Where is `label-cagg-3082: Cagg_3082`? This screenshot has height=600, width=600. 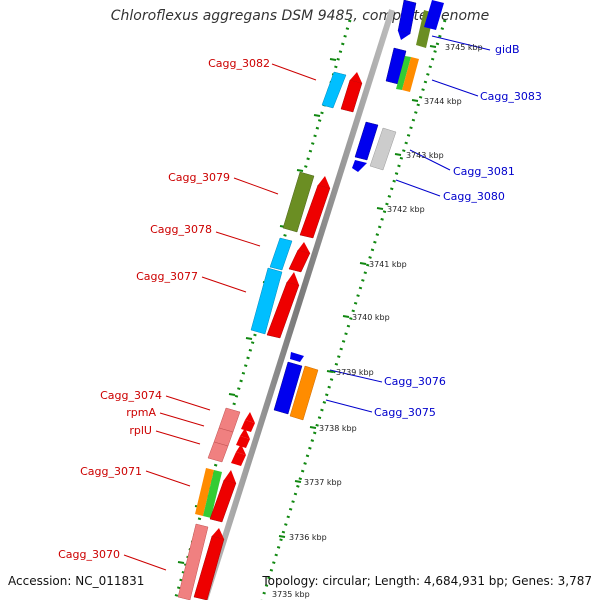 label-cagg-3082: Cagg_3082 is located at coordinates (239, 63).